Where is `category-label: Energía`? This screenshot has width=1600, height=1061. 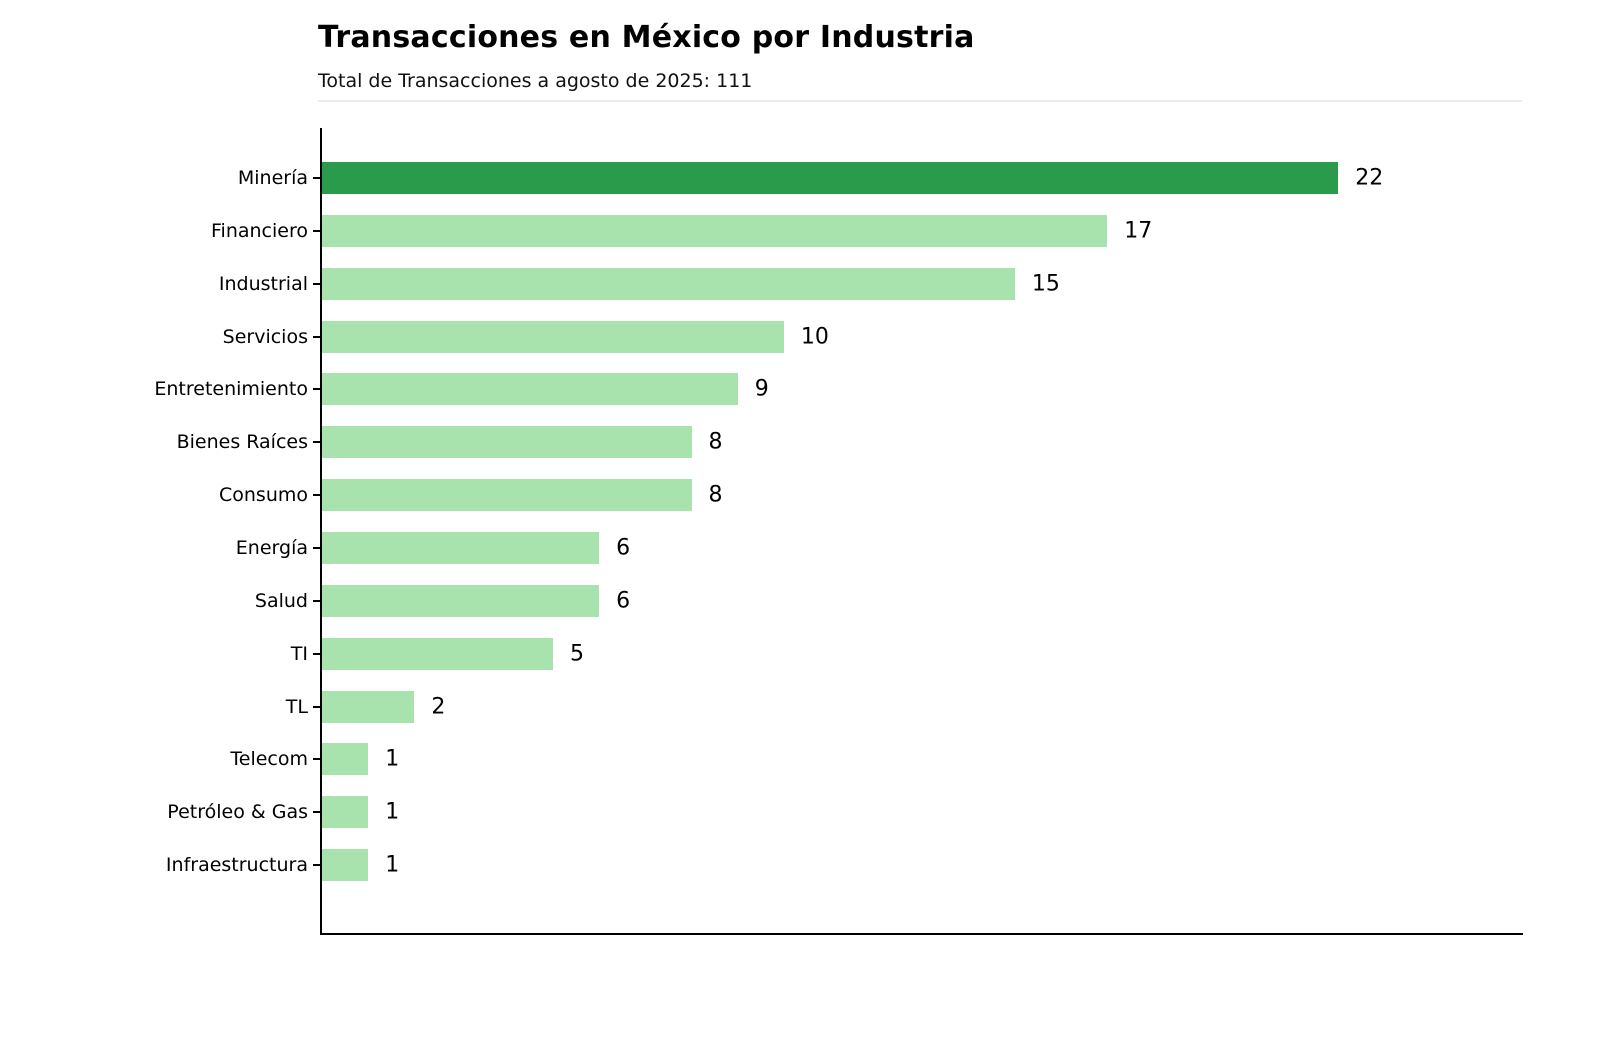
category-label: Energía is located at coordinates (271, 547).